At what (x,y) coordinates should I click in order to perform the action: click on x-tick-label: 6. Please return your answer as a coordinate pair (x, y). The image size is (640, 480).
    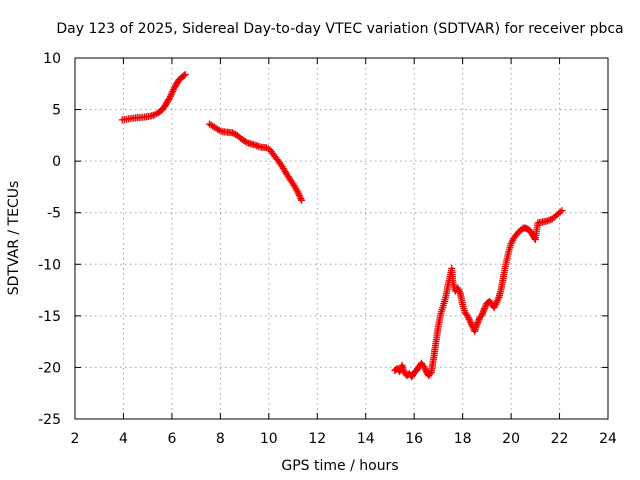
    Looking at the image, I should click on (171, 439).